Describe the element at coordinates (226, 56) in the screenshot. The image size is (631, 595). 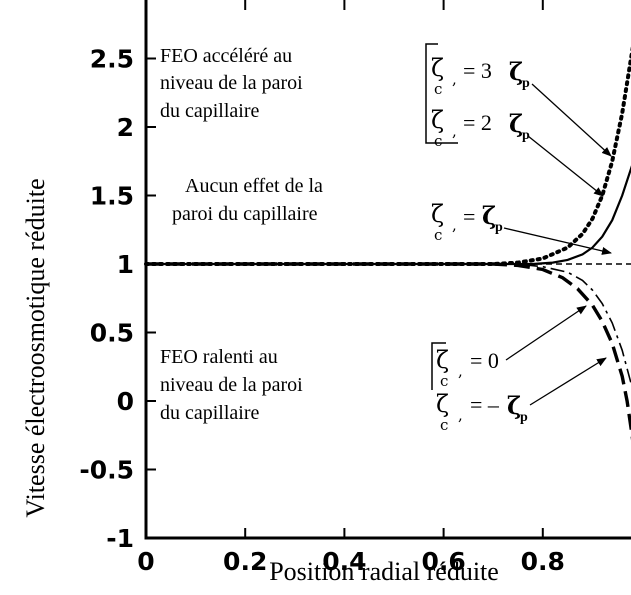
I see `annotation-accelerated-line-1: FEO accéléré au` at that location.